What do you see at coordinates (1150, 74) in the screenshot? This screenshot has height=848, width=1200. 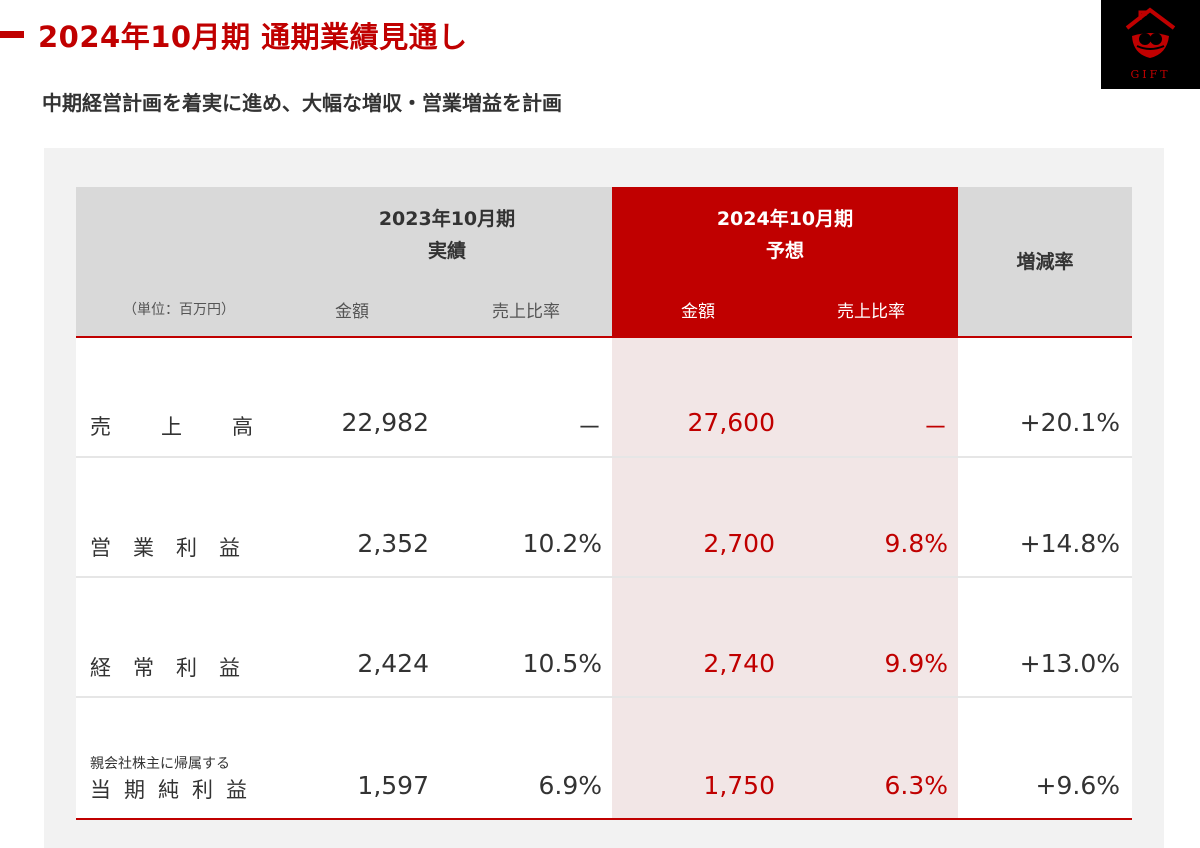 I see `logo-text: GIFT` at bounding box center [1150, 74].